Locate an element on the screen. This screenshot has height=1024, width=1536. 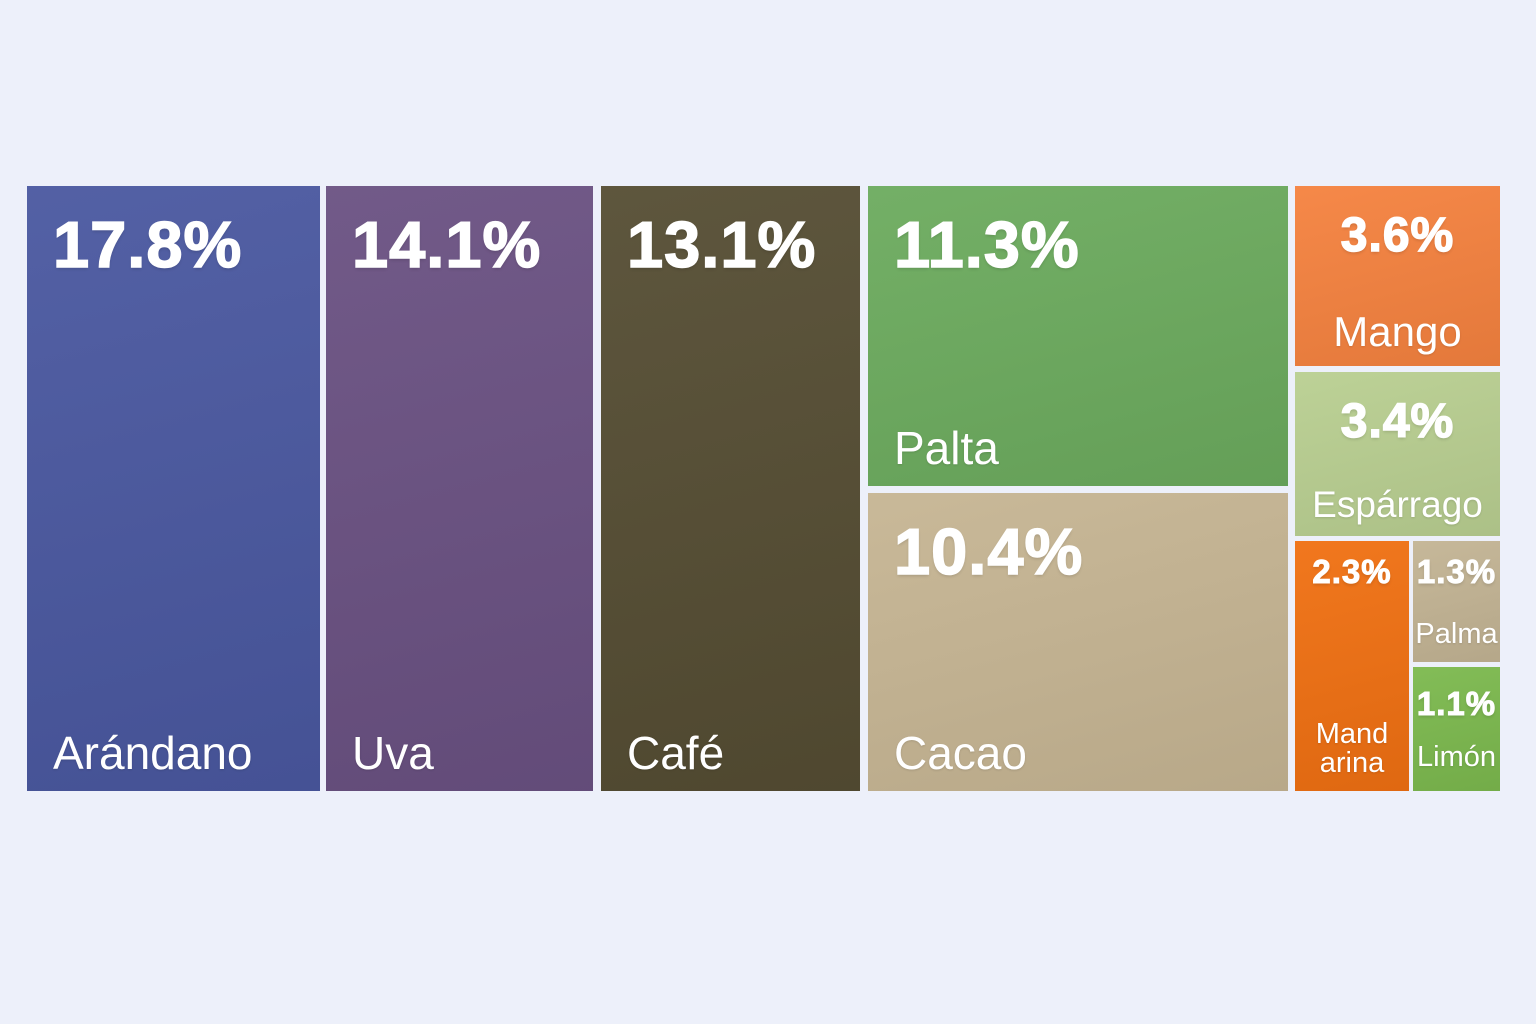
tile-label: Uva is located at coordinates (393, 753).